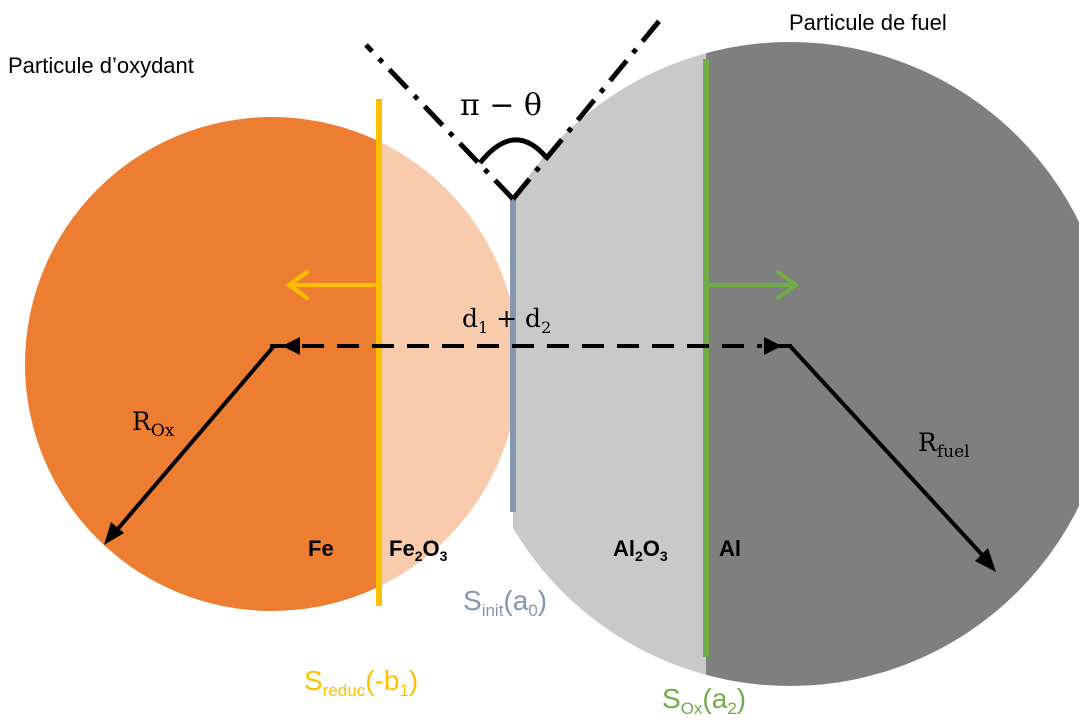 The width and height of the screenshot is (1079, 722). What do you see at coordinates (418, 550) in the screenshot?
I see `fe2o3-label: Fe2O3` at bounding box center [418, 550].